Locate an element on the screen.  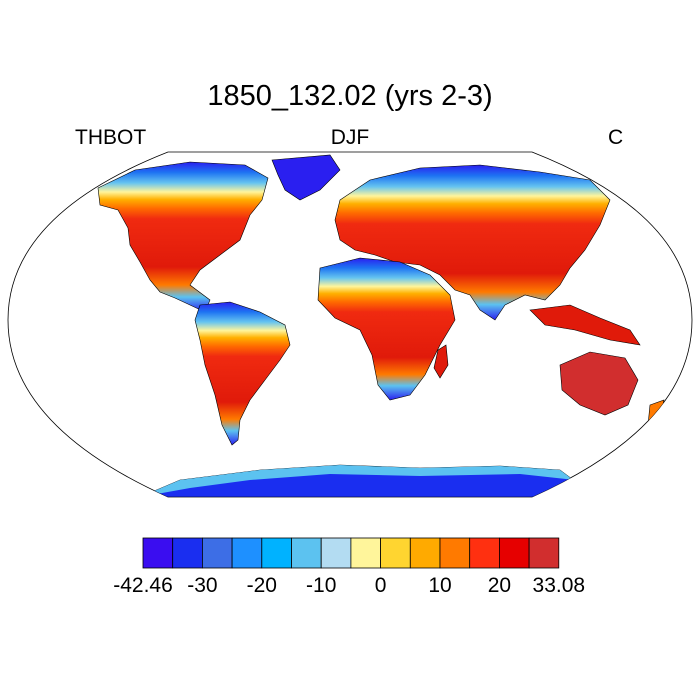
colorbar-tick-label: -42.46 is located at coordinates (143, 585).